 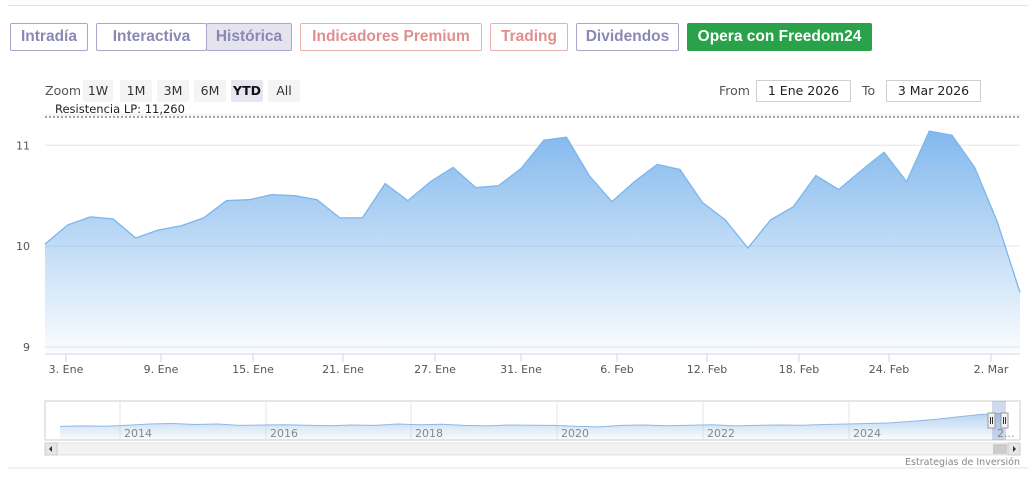 I want to click on zoom-ytd-button: YTD, so click(x=247, y=91).